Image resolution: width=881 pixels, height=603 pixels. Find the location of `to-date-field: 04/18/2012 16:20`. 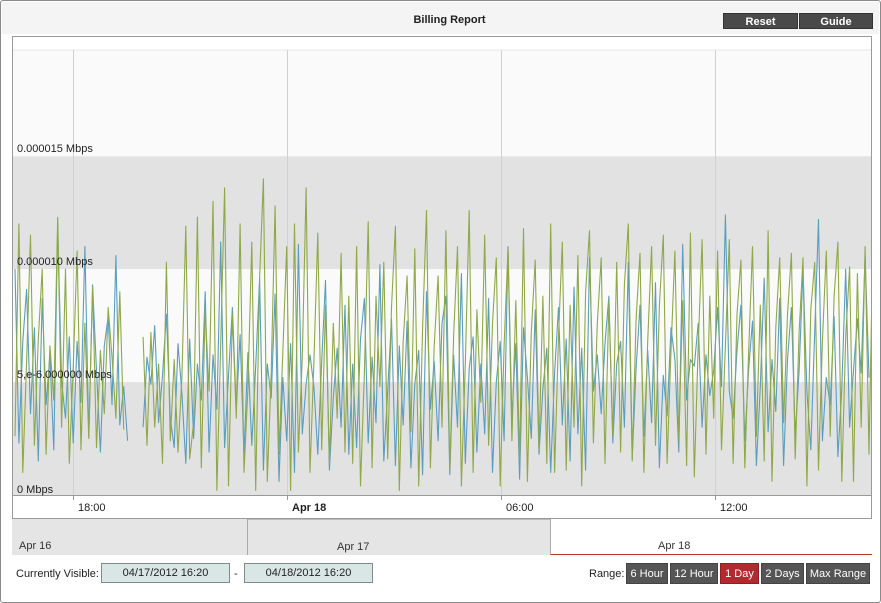

to-date-field: 04/18/2012 16:20 is located at coordinates (308, 573).